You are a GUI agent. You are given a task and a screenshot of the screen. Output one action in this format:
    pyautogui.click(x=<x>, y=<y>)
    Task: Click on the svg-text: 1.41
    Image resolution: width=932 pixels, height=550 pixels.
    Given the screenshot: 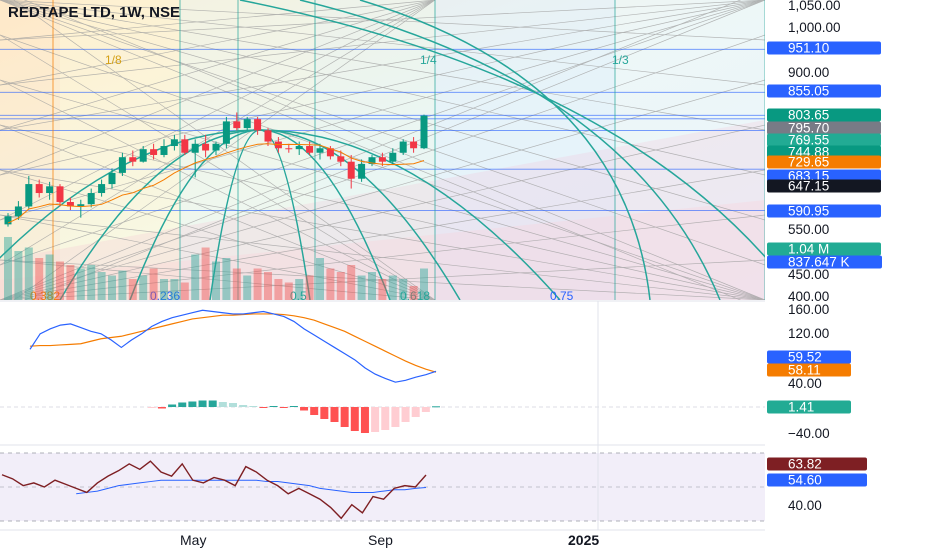 What is the action you would take?
    pyautogui.click(x=801, y=407)
    